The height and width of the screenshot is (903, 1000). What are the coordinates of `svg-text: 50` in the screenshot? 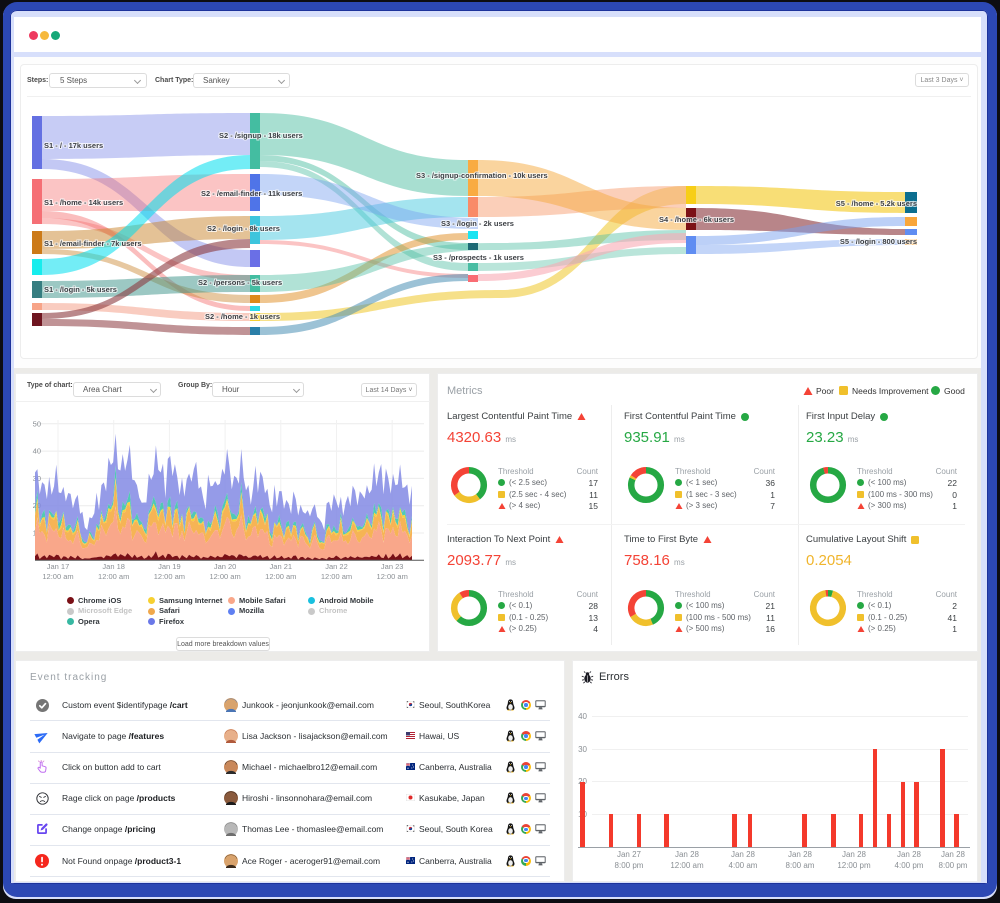 It's located at (37, 423).